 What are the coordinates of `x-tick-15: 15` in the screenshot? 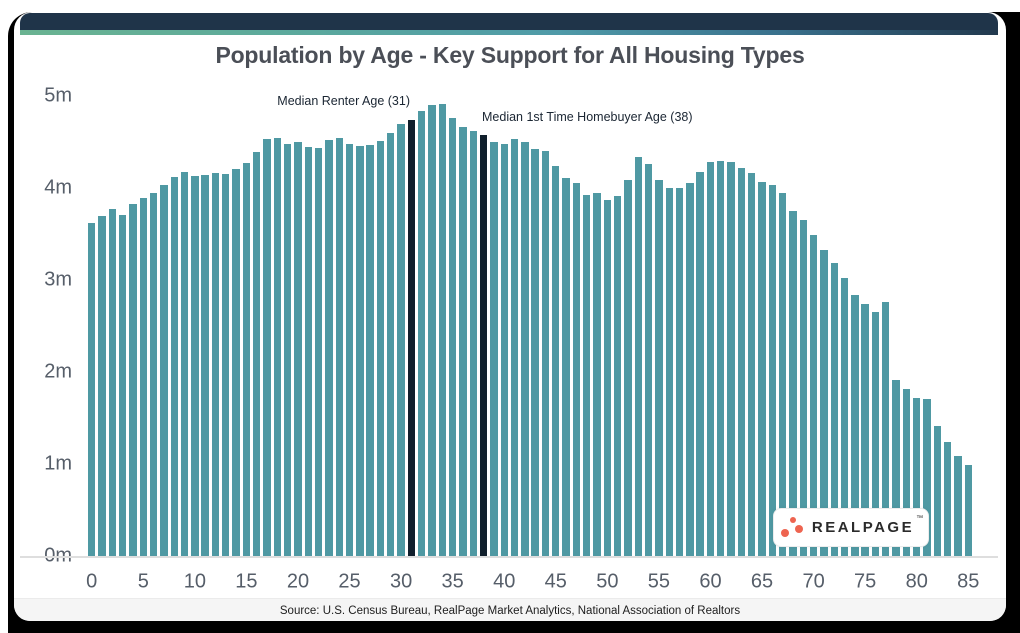 It's located at (246, 581).